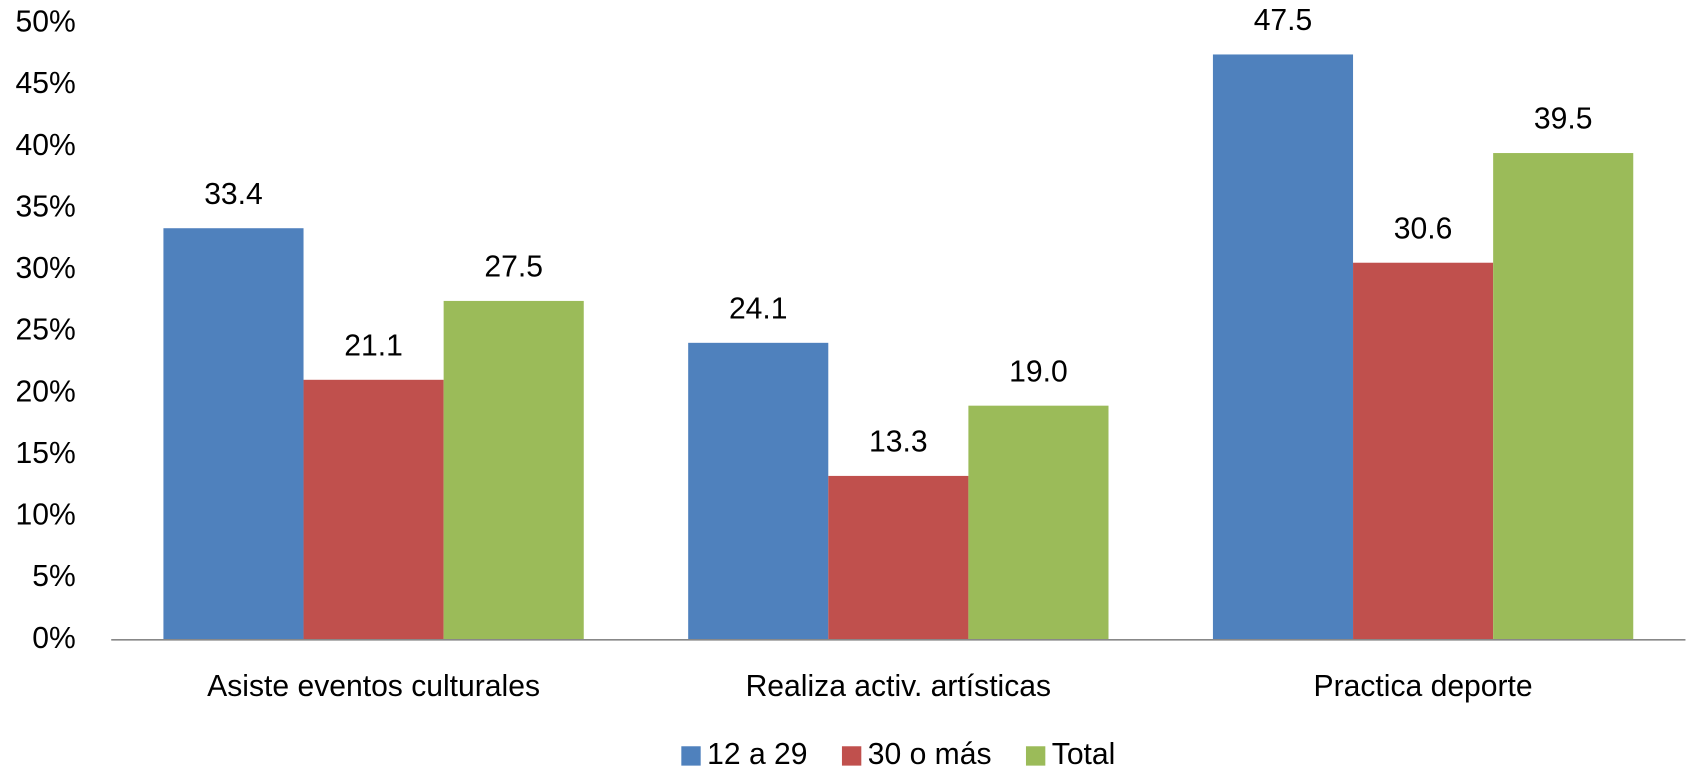 Image resolution: width=1687 pixels, height=771 pixels. Describe the element at coordinates (54, 638) in the screenshot. I see `y-tick-label: 0%` at that location.